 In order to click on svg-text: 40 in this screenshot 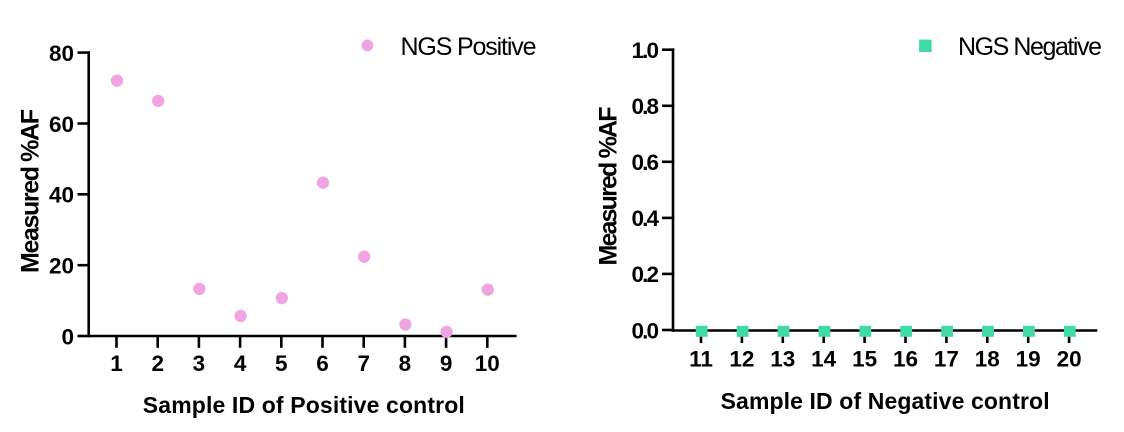, I will do `click(61, 195)`.